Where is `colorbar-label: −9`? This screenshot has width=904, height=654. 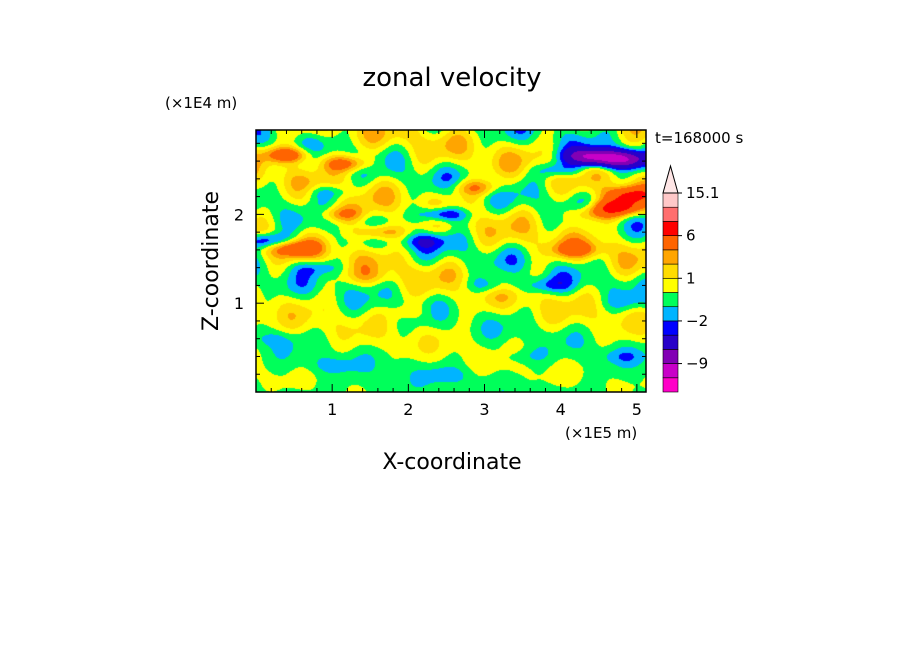
colorbar-label: −9 is located at coordinates (697, 364).